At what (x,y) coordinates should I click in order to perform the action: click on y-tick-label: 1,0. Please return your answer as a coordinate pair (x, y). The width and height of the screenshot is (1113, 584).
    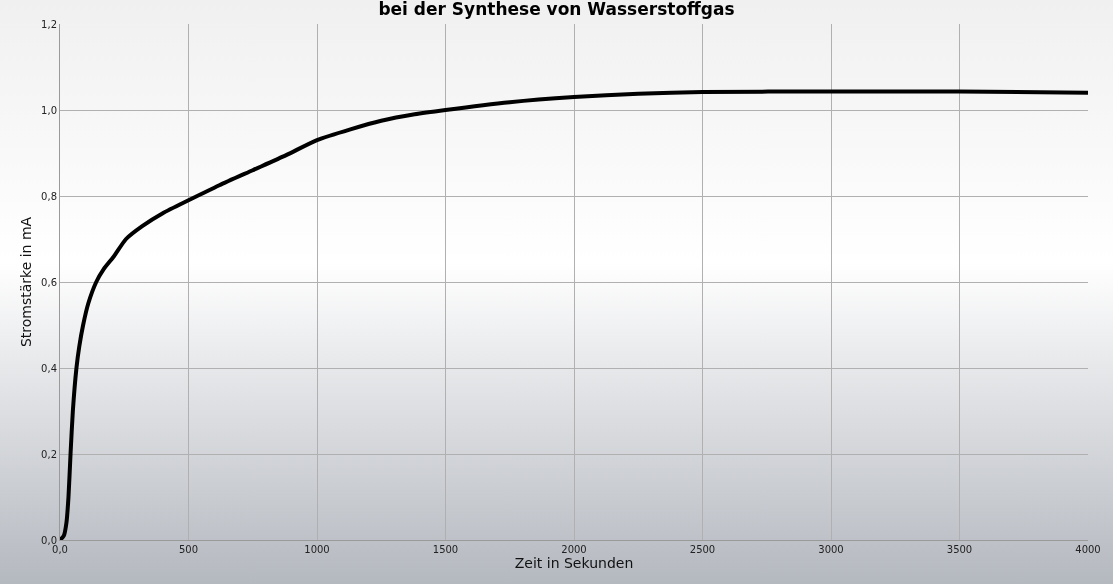
    Looking at the image, I should click on (49, 110).